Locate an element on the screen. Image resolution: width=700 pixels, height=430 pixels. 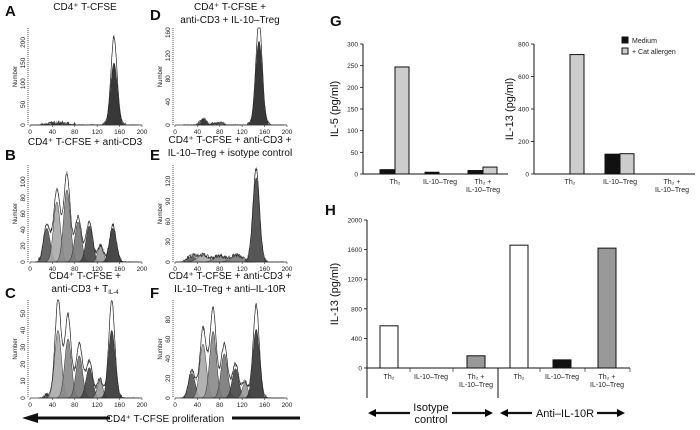
x-tick-label: 200 is located at coordinates (142, 132).